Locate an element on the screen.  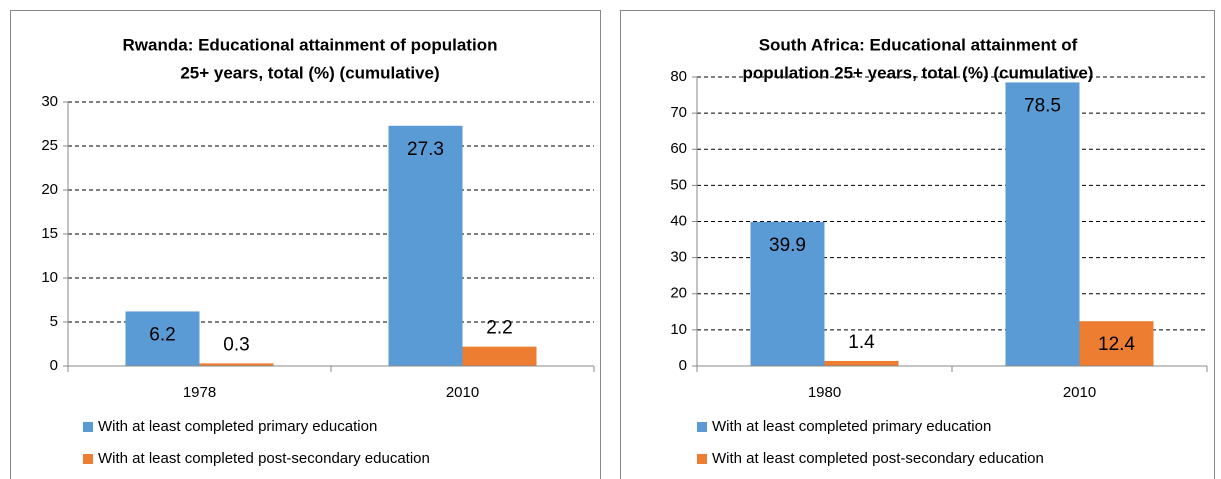
chart-title: 25+ years, total (%) (cumulative) is located at coordinates (309, 72).